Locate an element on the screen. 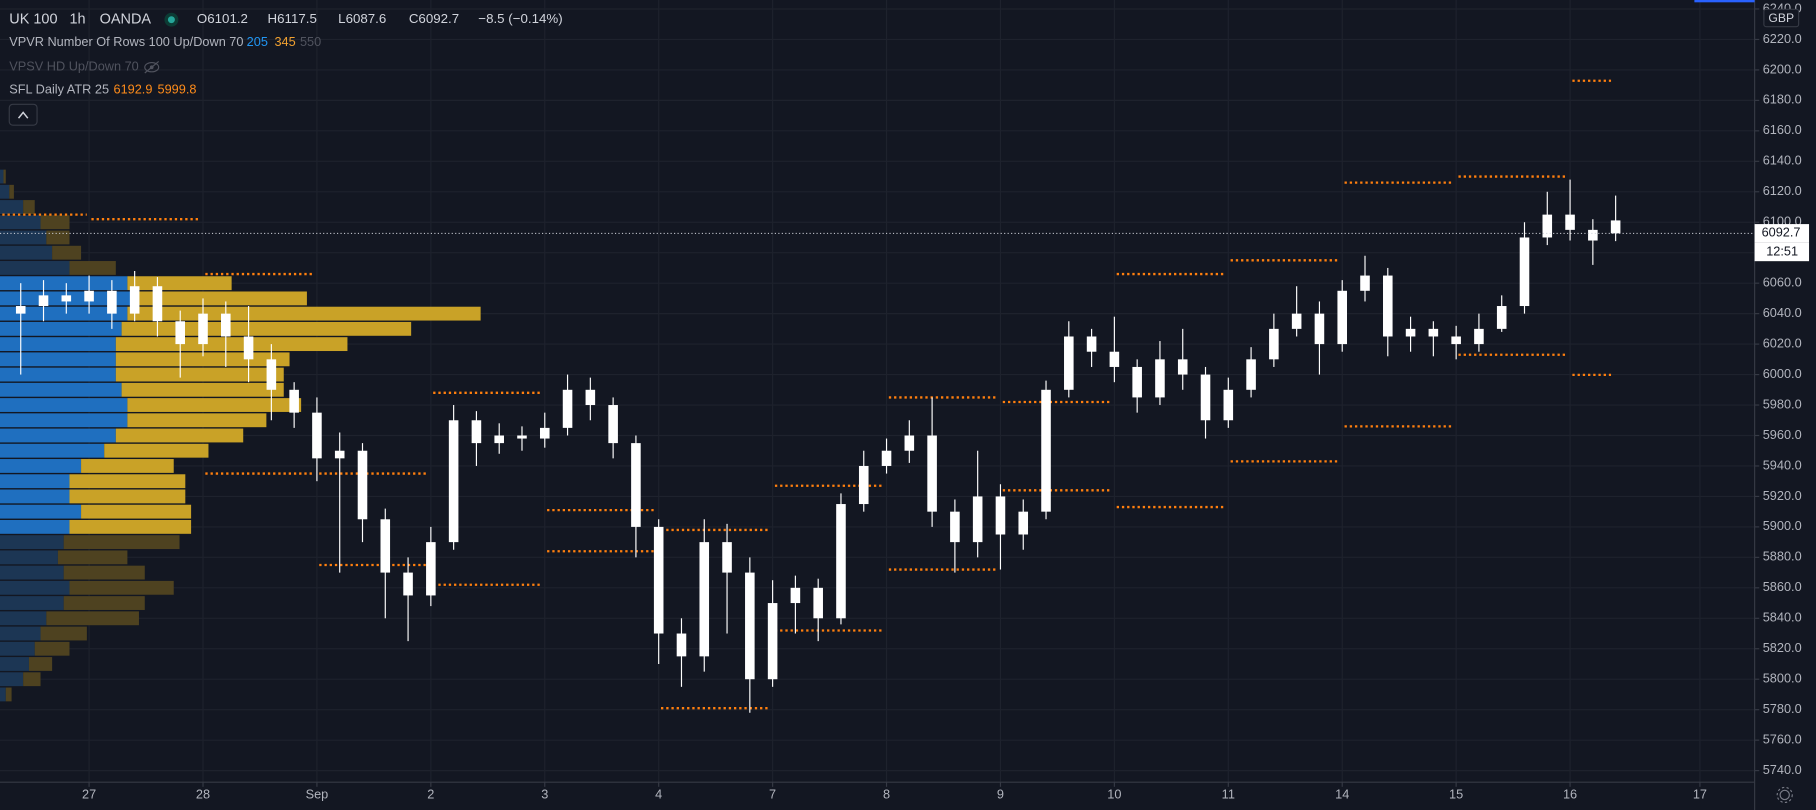  y-tick-label: 6220.0 is located at coordinates (1782, 38).